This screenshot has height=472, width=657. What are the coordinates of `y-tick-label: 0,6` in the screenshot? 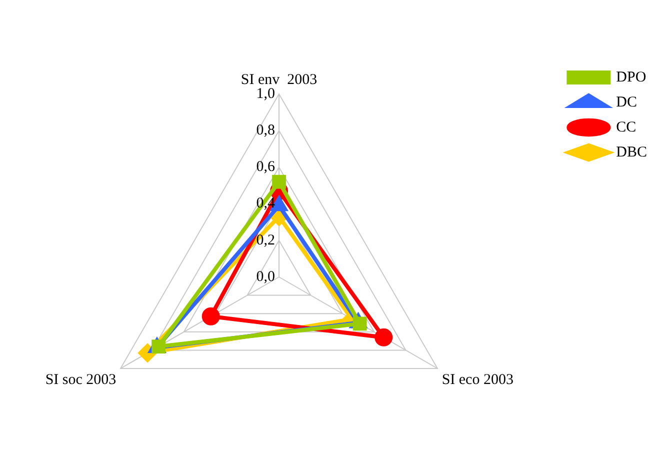 It's located at (266, 167).